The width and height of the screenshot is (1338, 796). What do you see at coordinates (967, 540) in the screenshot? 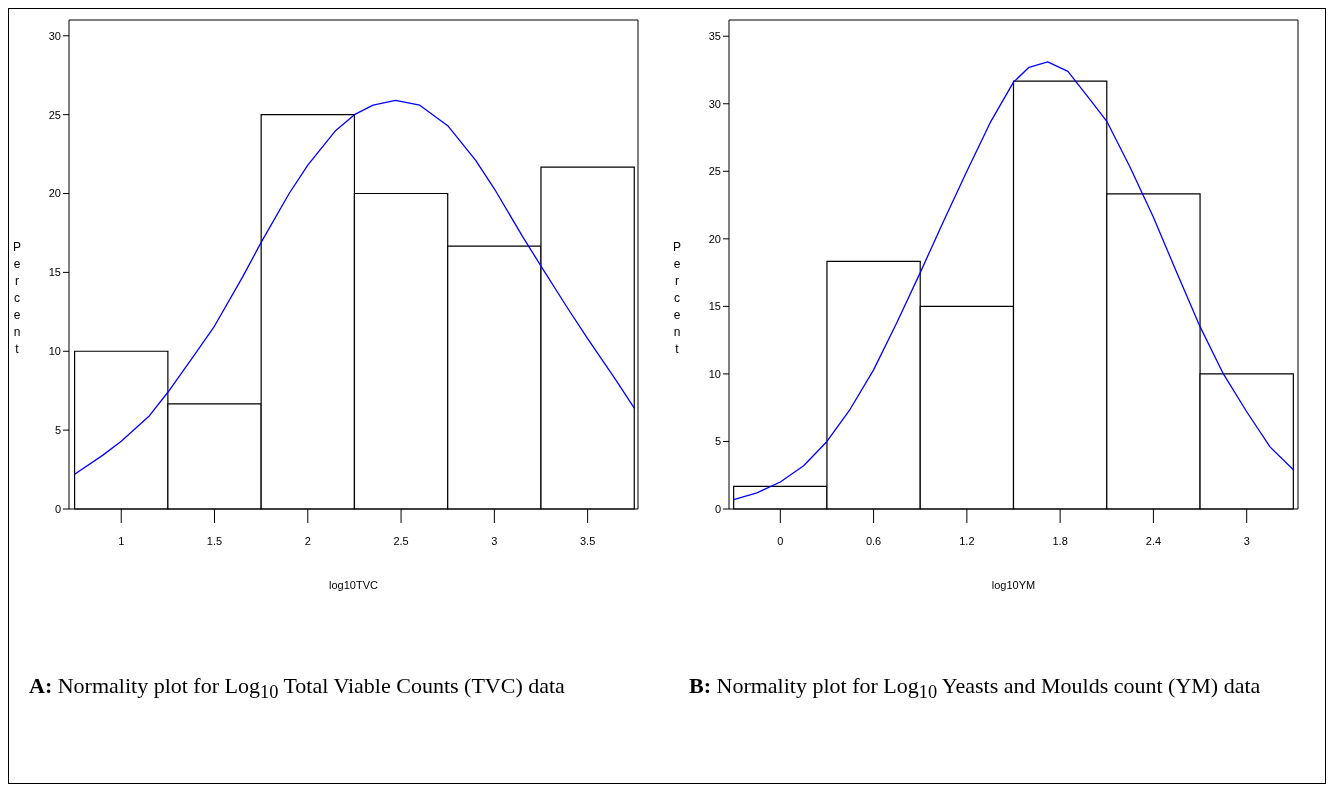
I see `x-tick-label: 1.2` at bounding box center [967, 540].